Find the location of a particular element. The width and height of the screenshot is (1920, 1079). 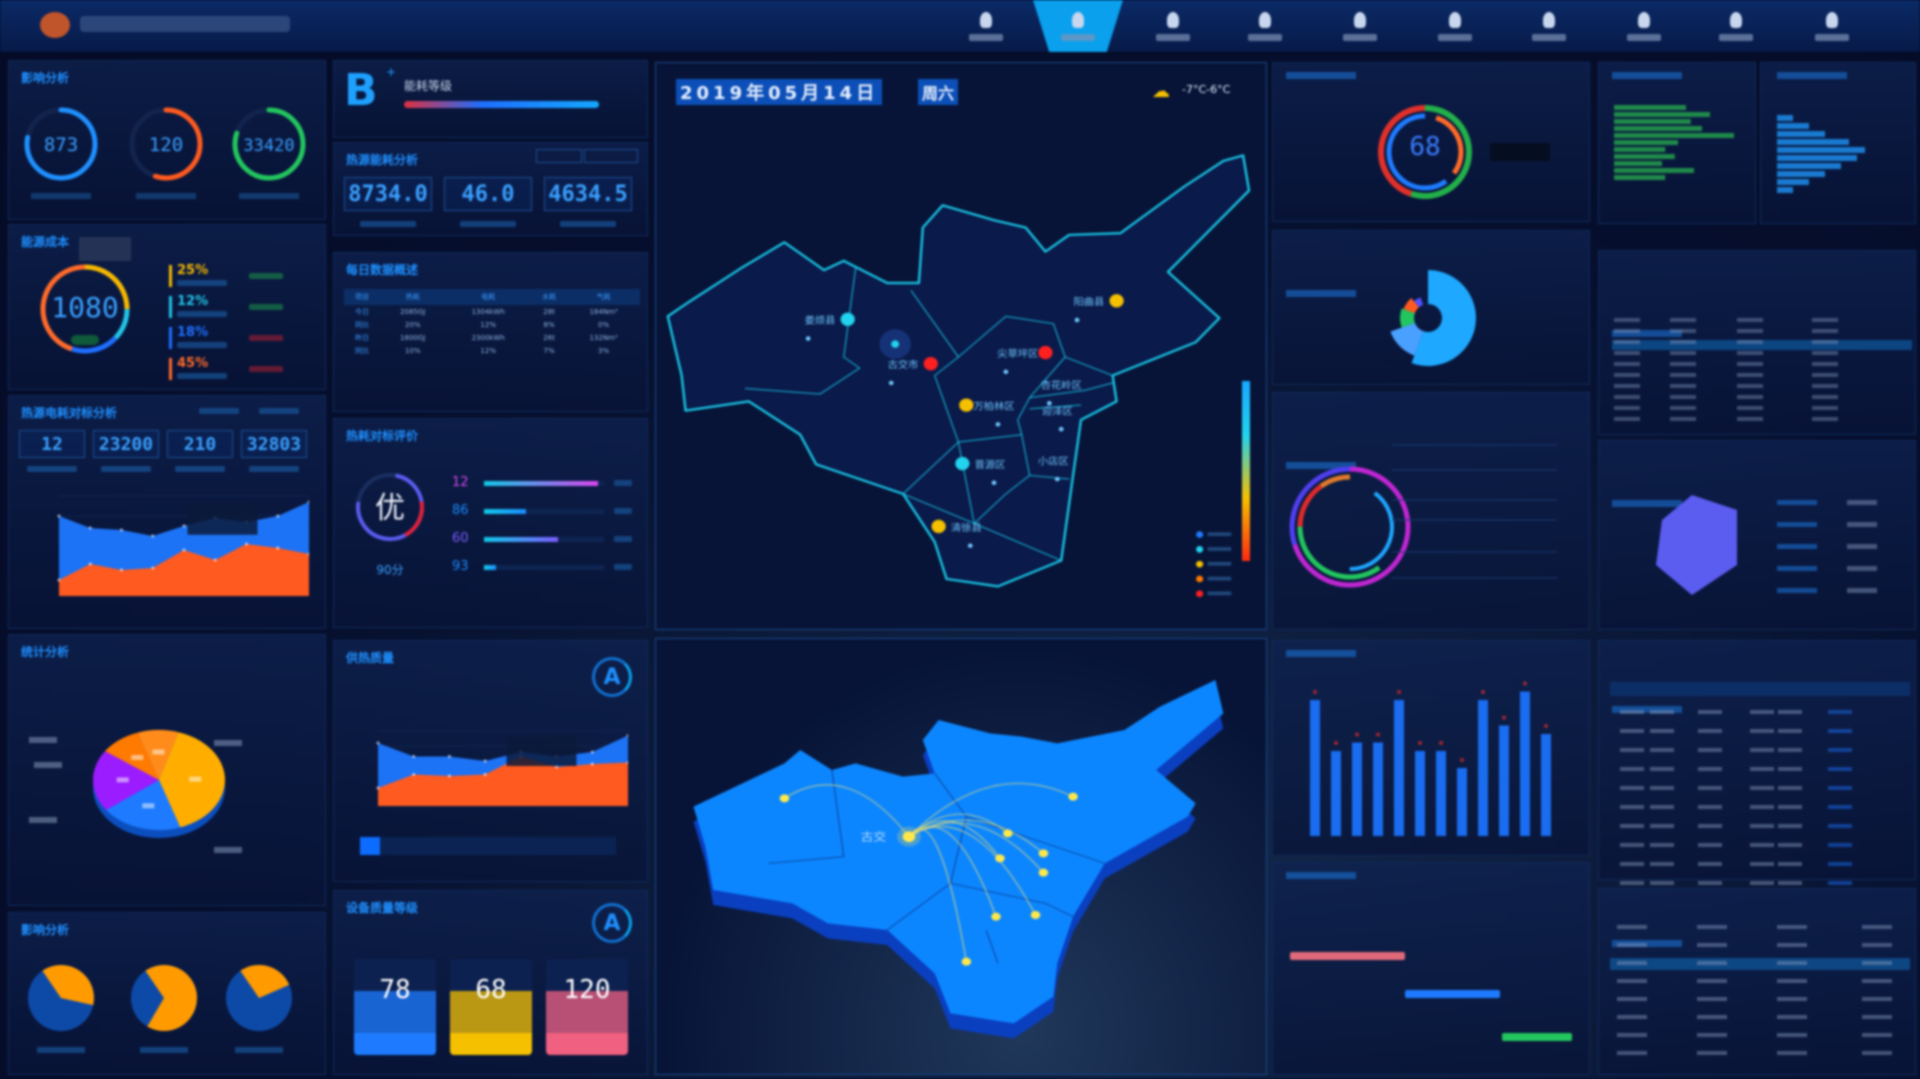

gauge-value: 873 is located at coordinates (61, 145).